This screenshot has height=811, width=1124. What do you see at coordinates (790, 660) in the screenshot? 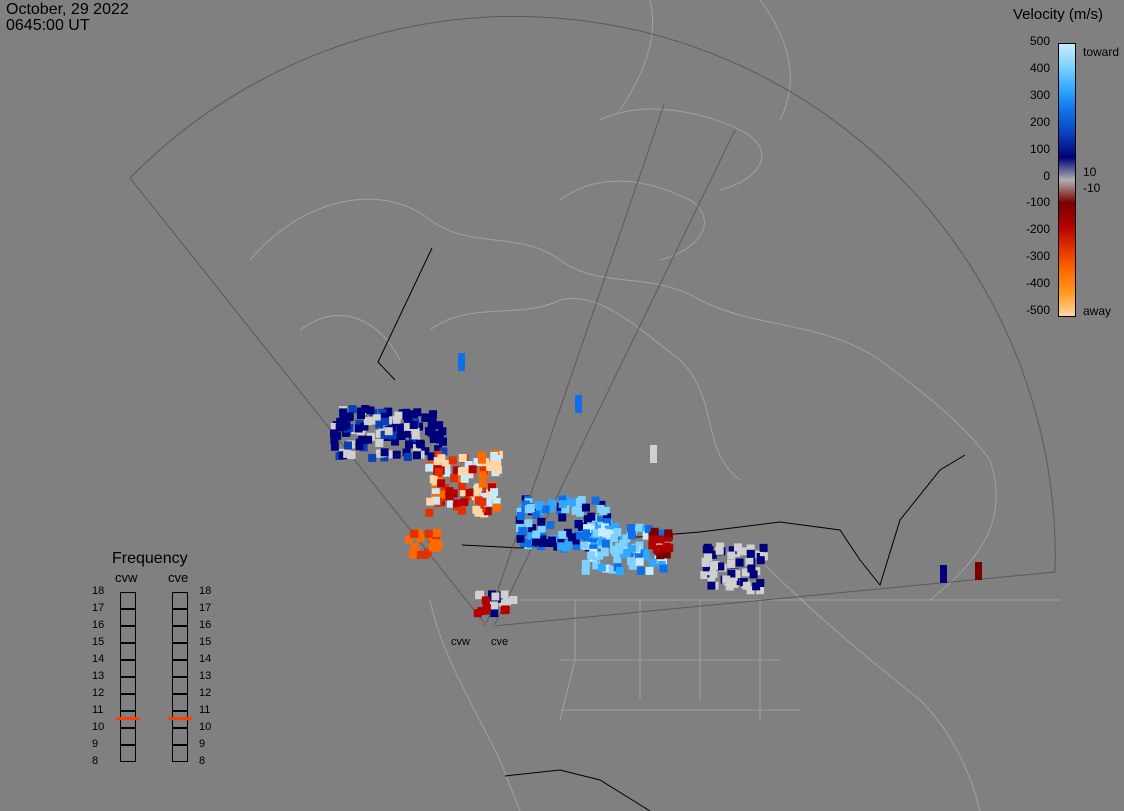
I see `borders` at bounding box center [790, 660].